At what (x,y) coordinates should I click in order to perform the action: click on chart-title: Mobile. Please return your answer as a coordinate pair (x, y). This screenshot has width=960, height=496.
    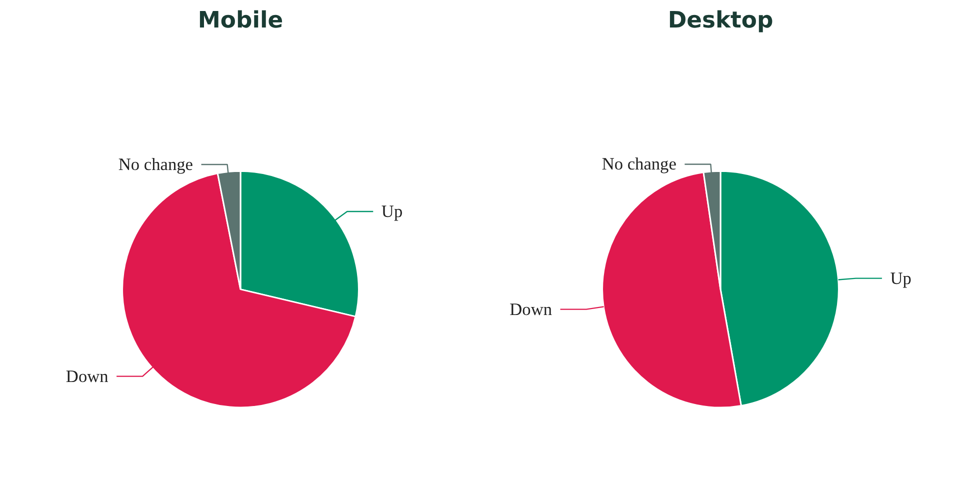
    Looking at the image, I should click on (241, 21).